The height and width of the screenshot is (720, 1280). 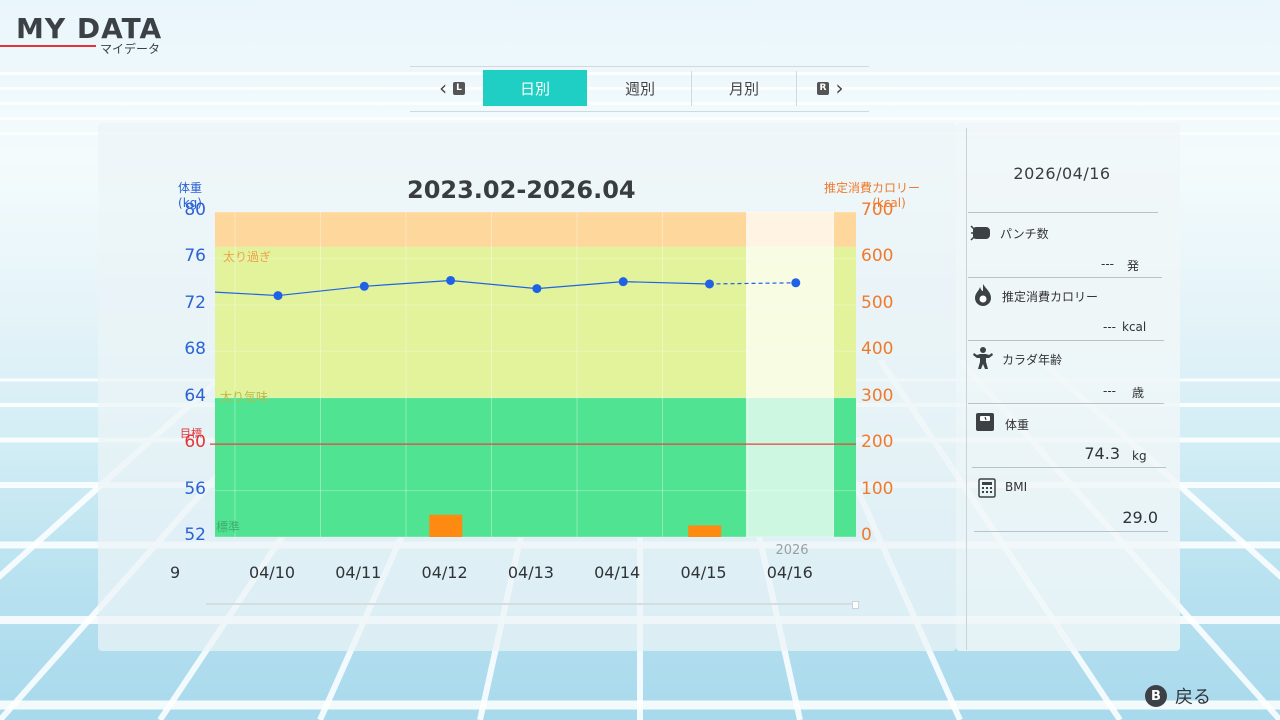 What do you see at coordinates (839, 88) in the screenshot?
I see `chevron-right-icon: ›` at bounding box center [839, 88].